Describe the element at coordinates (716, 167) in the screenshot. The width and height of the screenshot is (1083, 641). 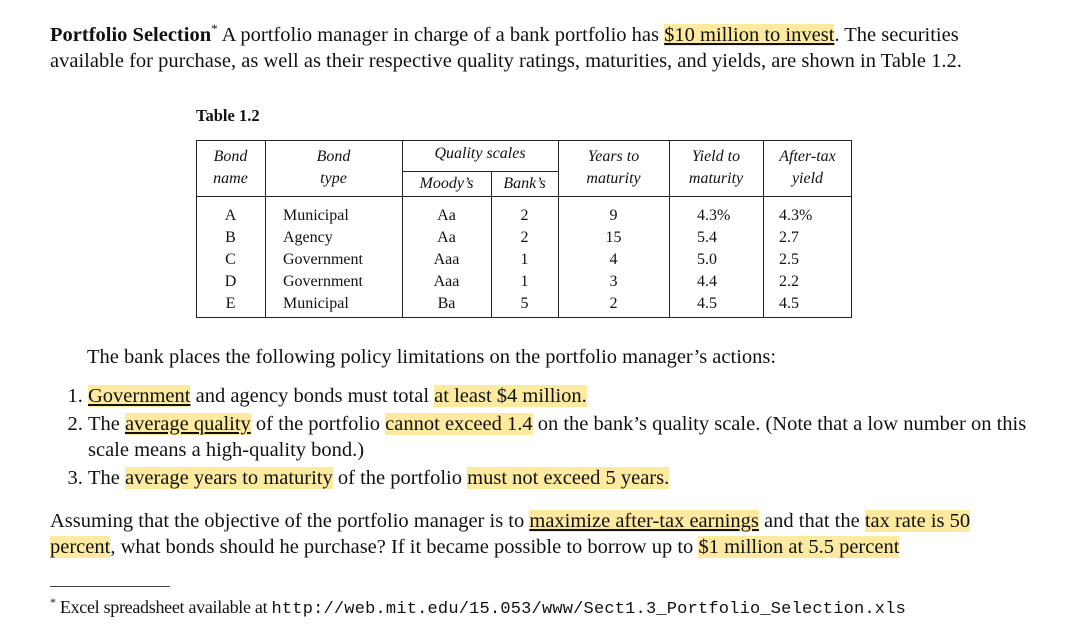
I see `header-yield-to-maturity: Yield to maturity` at that location.